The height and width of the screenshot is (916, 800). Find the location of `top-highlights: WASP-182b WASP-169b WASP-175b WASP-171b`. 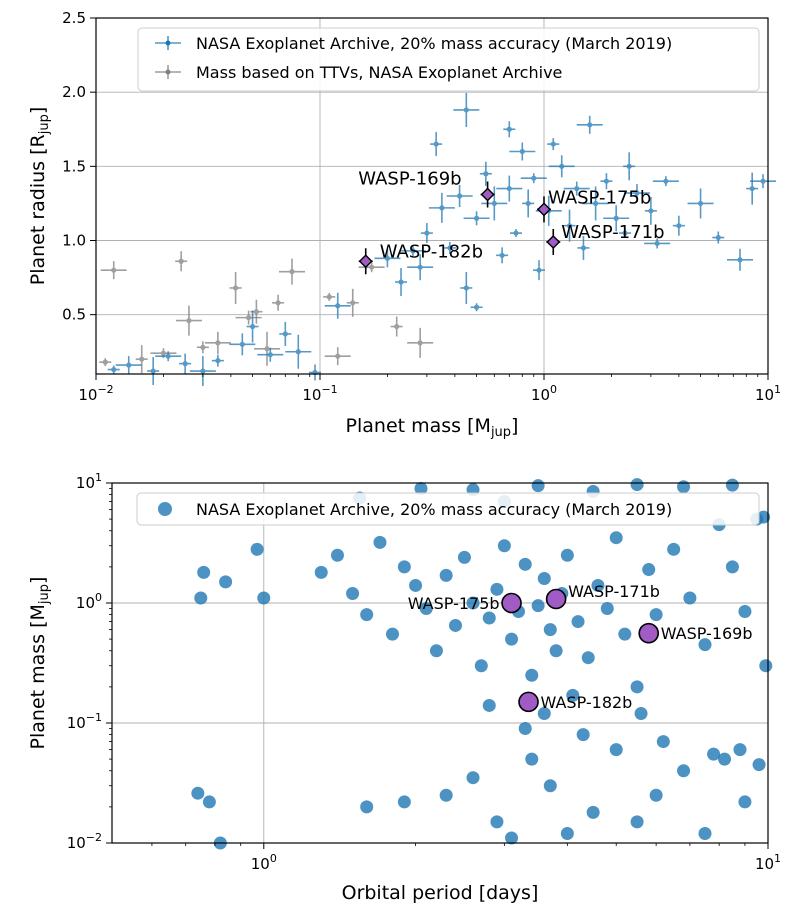

top-highlights: WASP-182b WASP-169b WASP-175b WASP-171b is located at coordinates (511, 222).